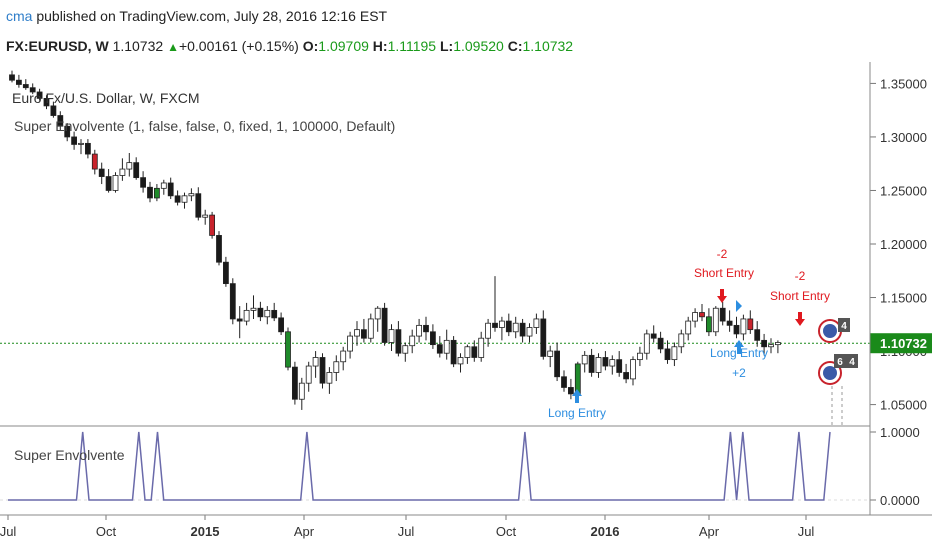 The width and height of the screenshot is (932, 550). Describe the element at coordinates (238, 46) in the screenshot. I see `price-change: +0.00161 (+0.15%)` at that location.